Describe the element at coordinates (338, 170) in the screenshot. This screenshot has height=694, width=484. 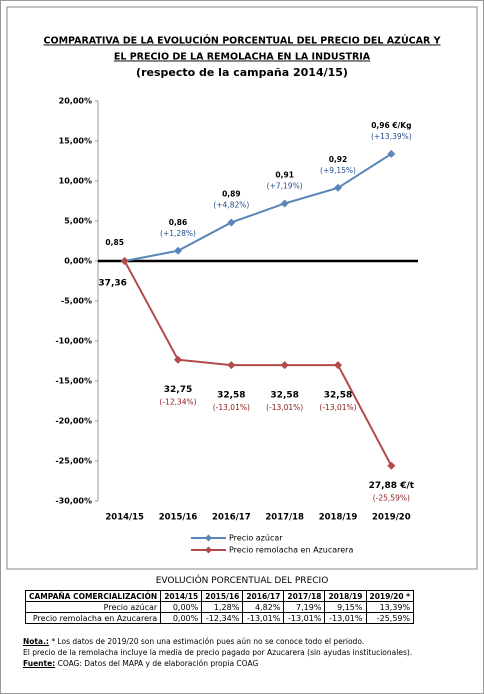
I see `data-label: (+9,15%)` at that location.